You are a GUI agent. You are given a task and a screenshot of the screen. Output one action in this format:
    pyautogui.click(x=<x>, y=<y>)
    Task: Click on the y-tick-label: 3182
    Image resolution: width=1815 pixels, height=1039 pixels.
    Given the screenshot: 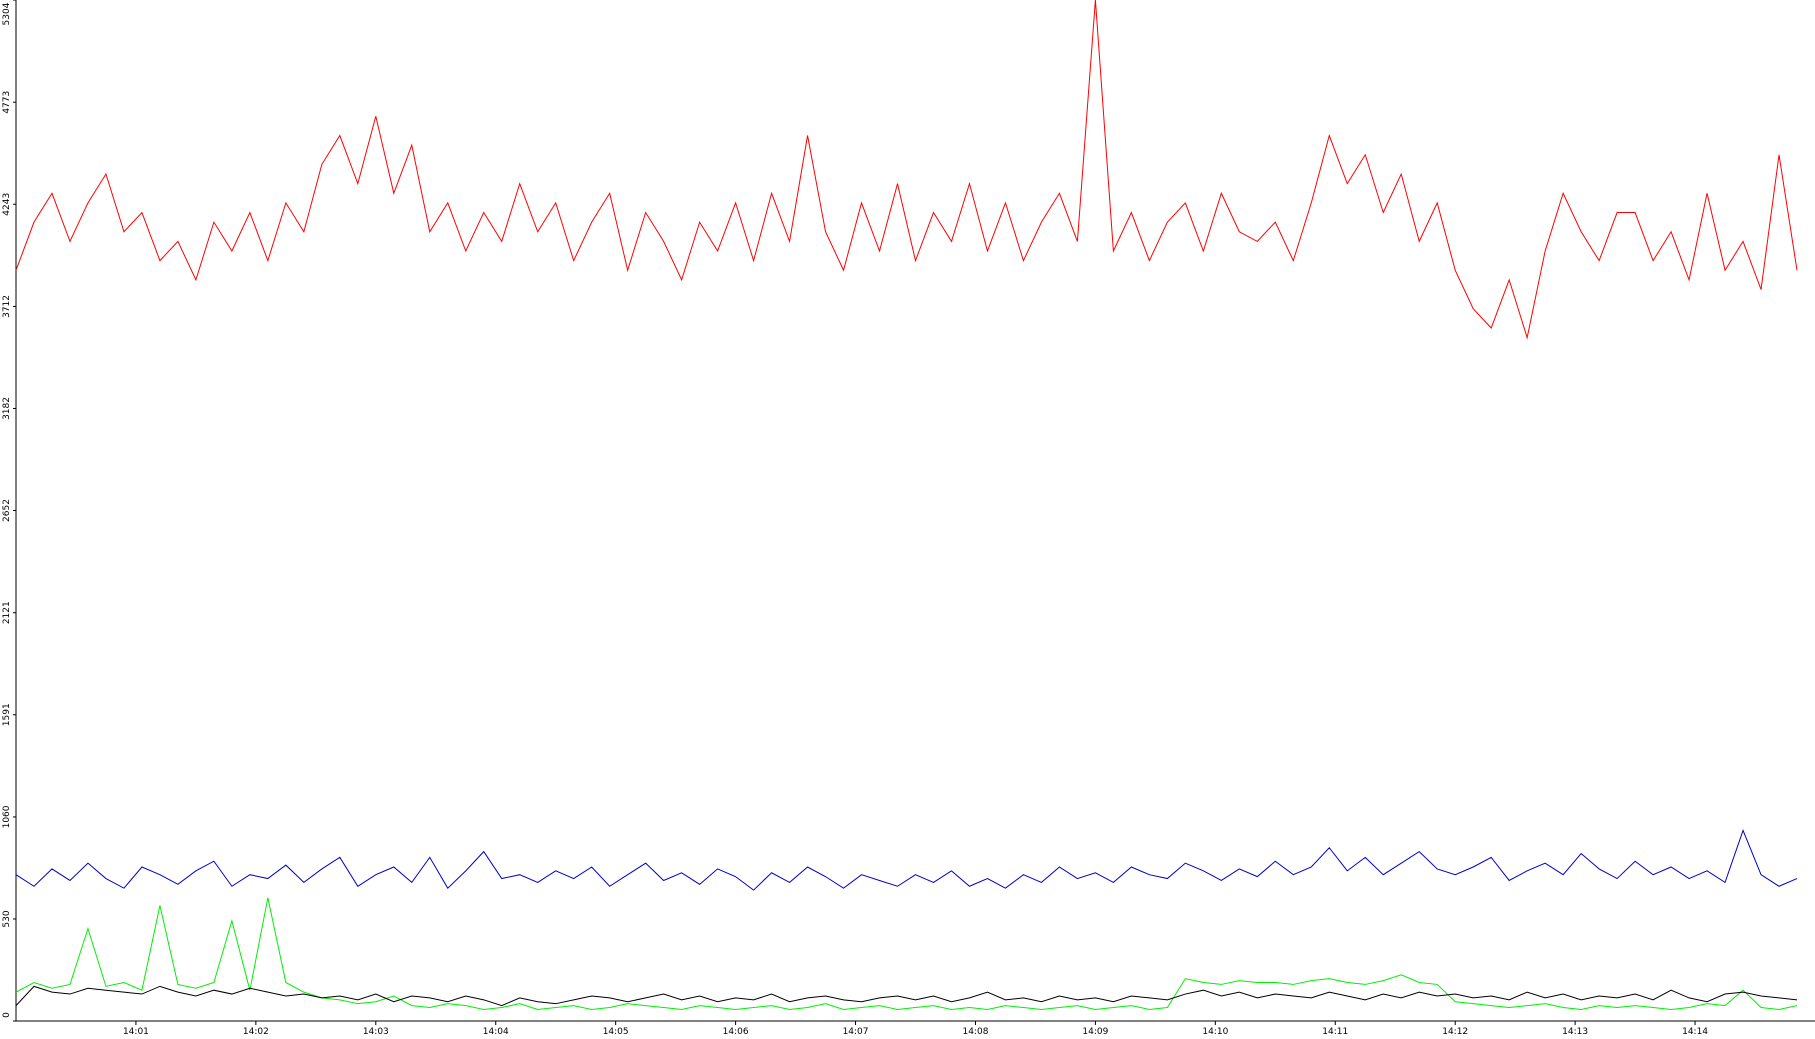 What is the action you would take?
    pyautogui.click(x=7, y=408)
    